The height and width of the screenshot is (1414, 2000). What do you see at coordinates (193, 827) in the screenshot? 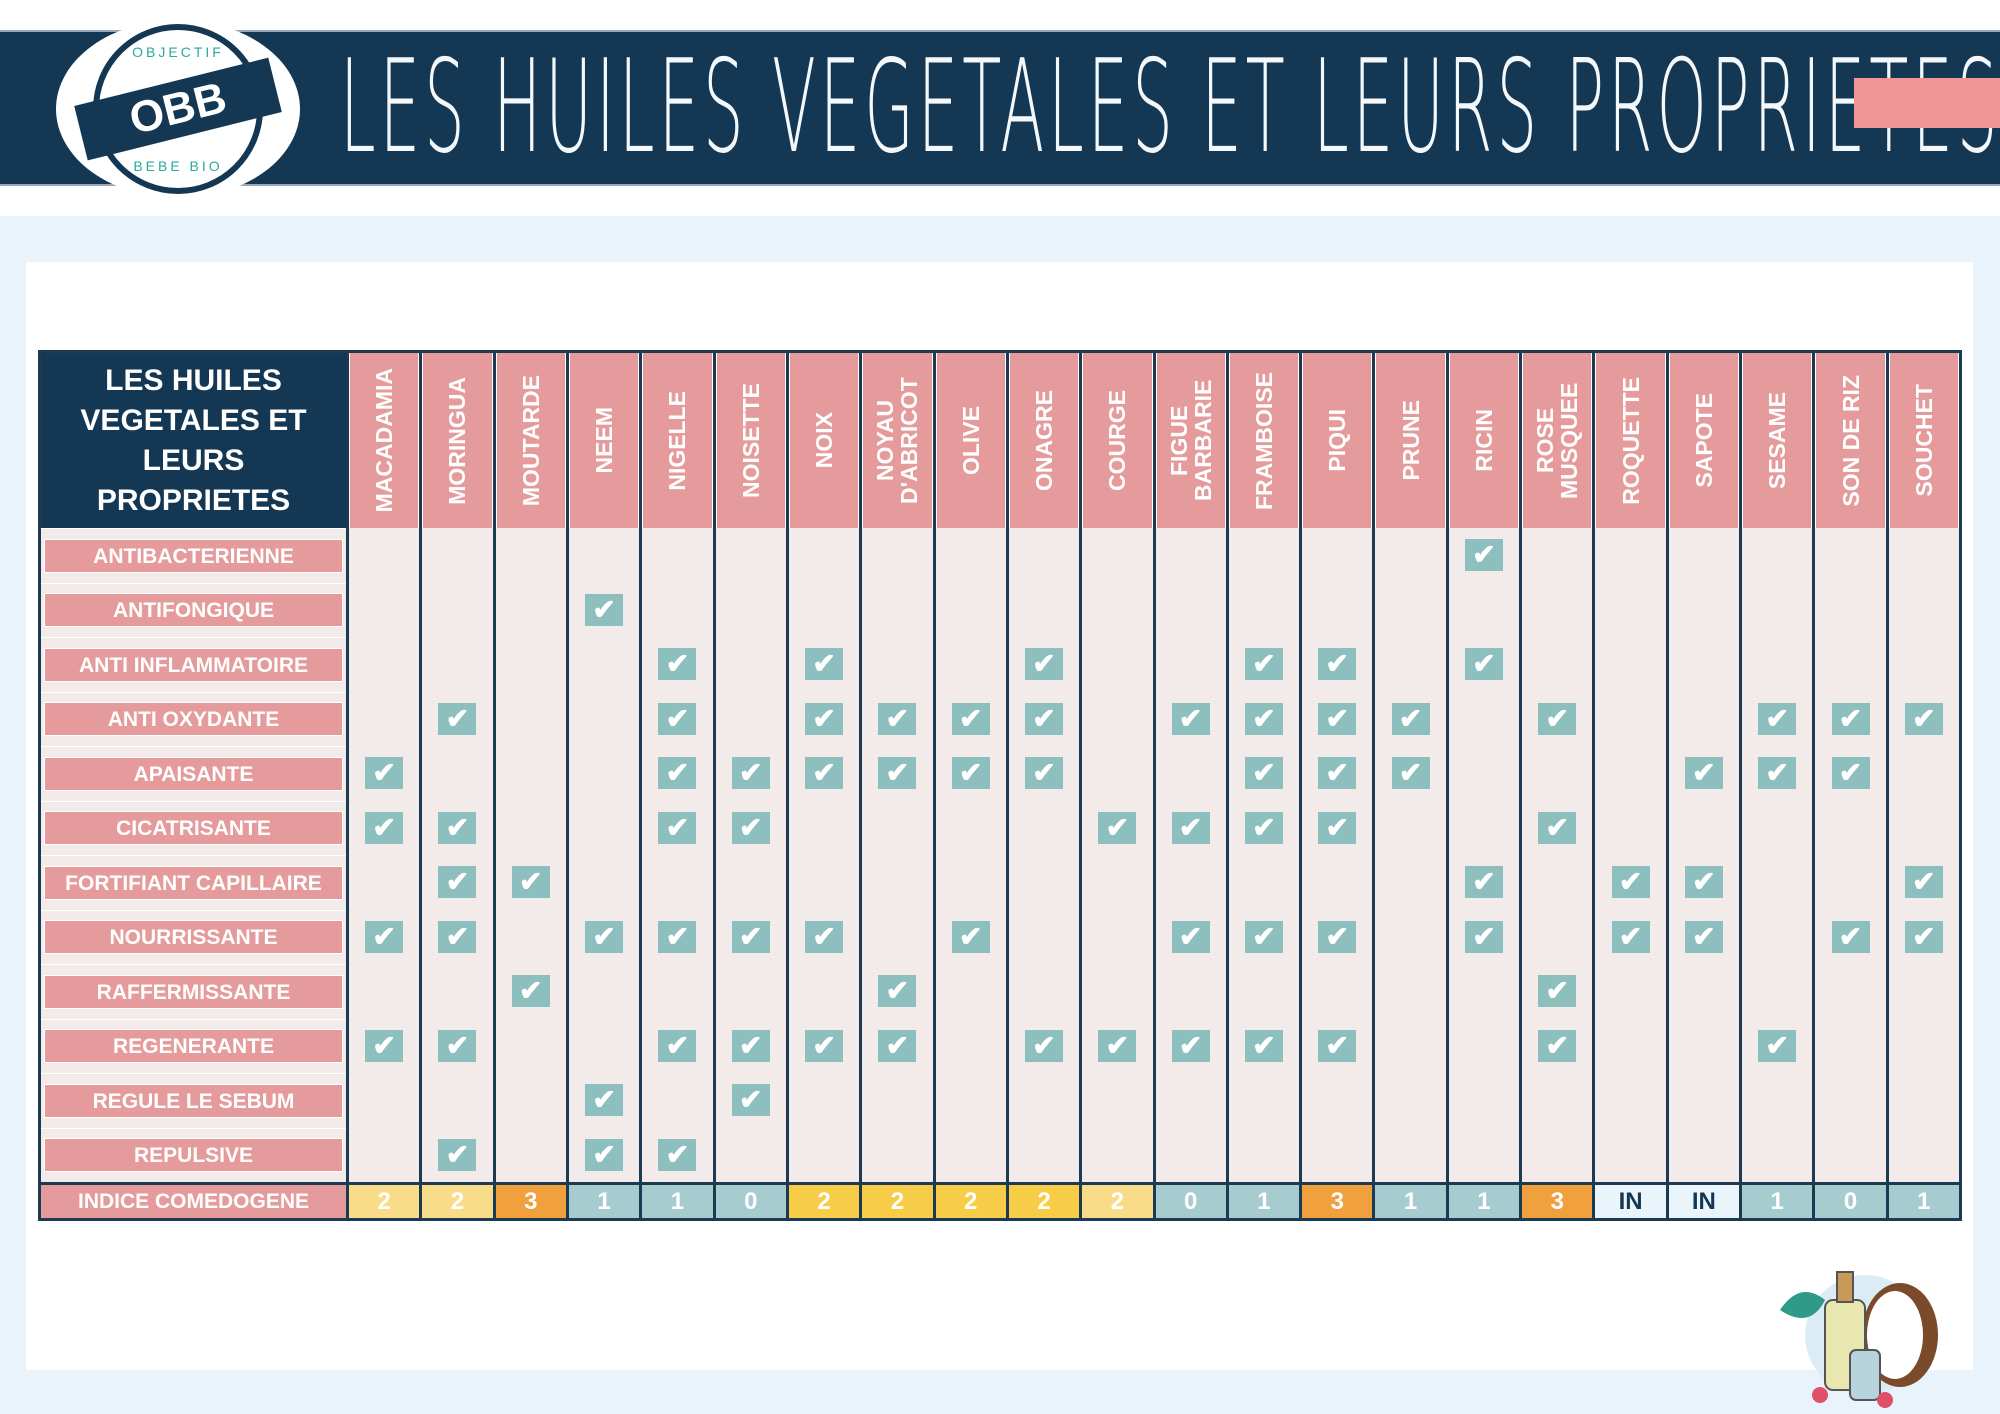
I see `property-row-label: CICATRISANTE` at bounding box center [193, 827].